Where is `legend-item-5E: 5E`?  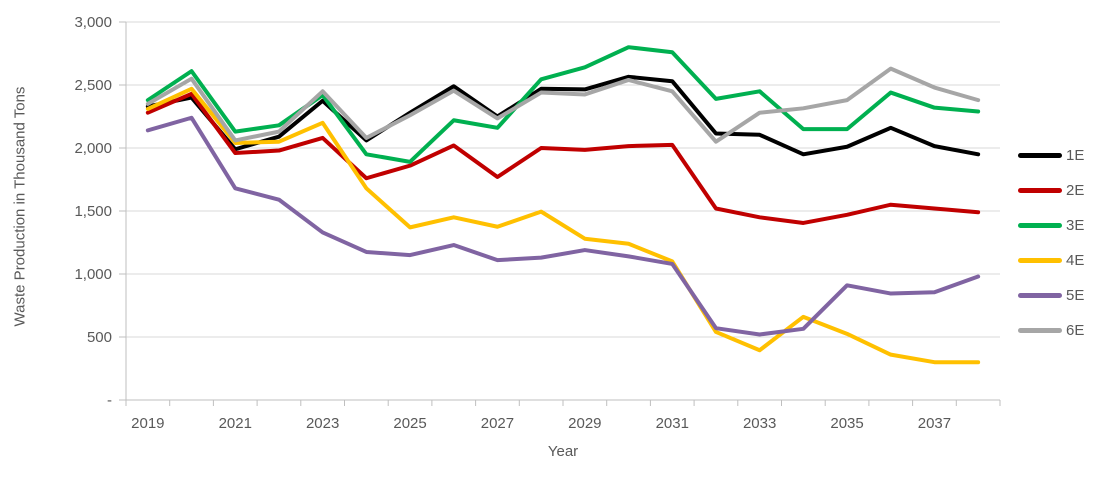
legend-item-5E: 5E is located at coordinates (1051, 295).